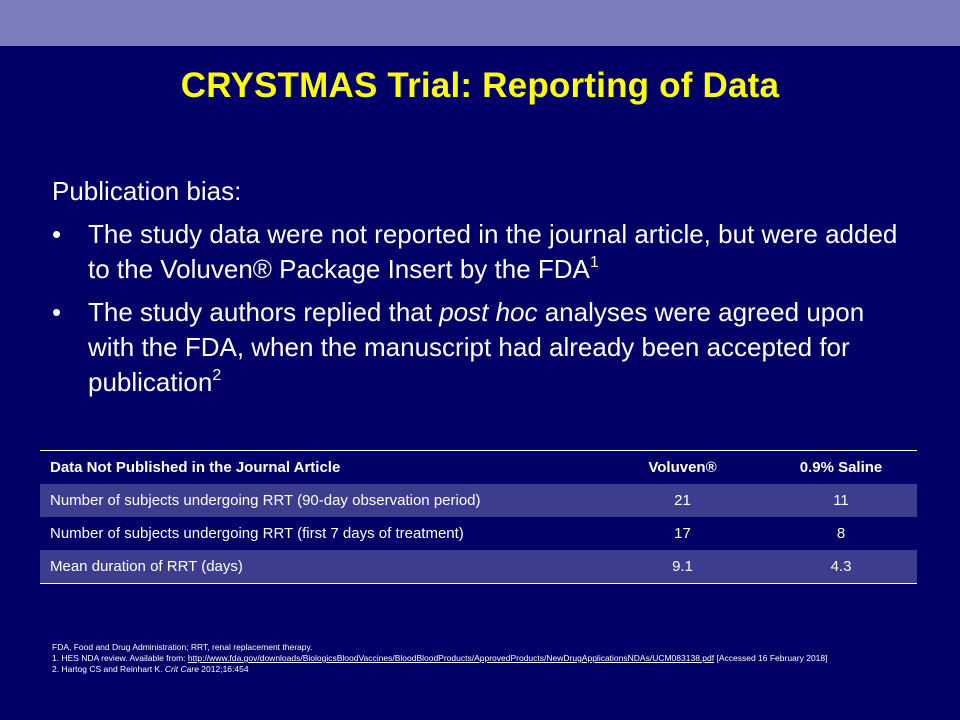 The image size is (960, 720). I want to click on header-cell: Voluven®, so click(682, 467).